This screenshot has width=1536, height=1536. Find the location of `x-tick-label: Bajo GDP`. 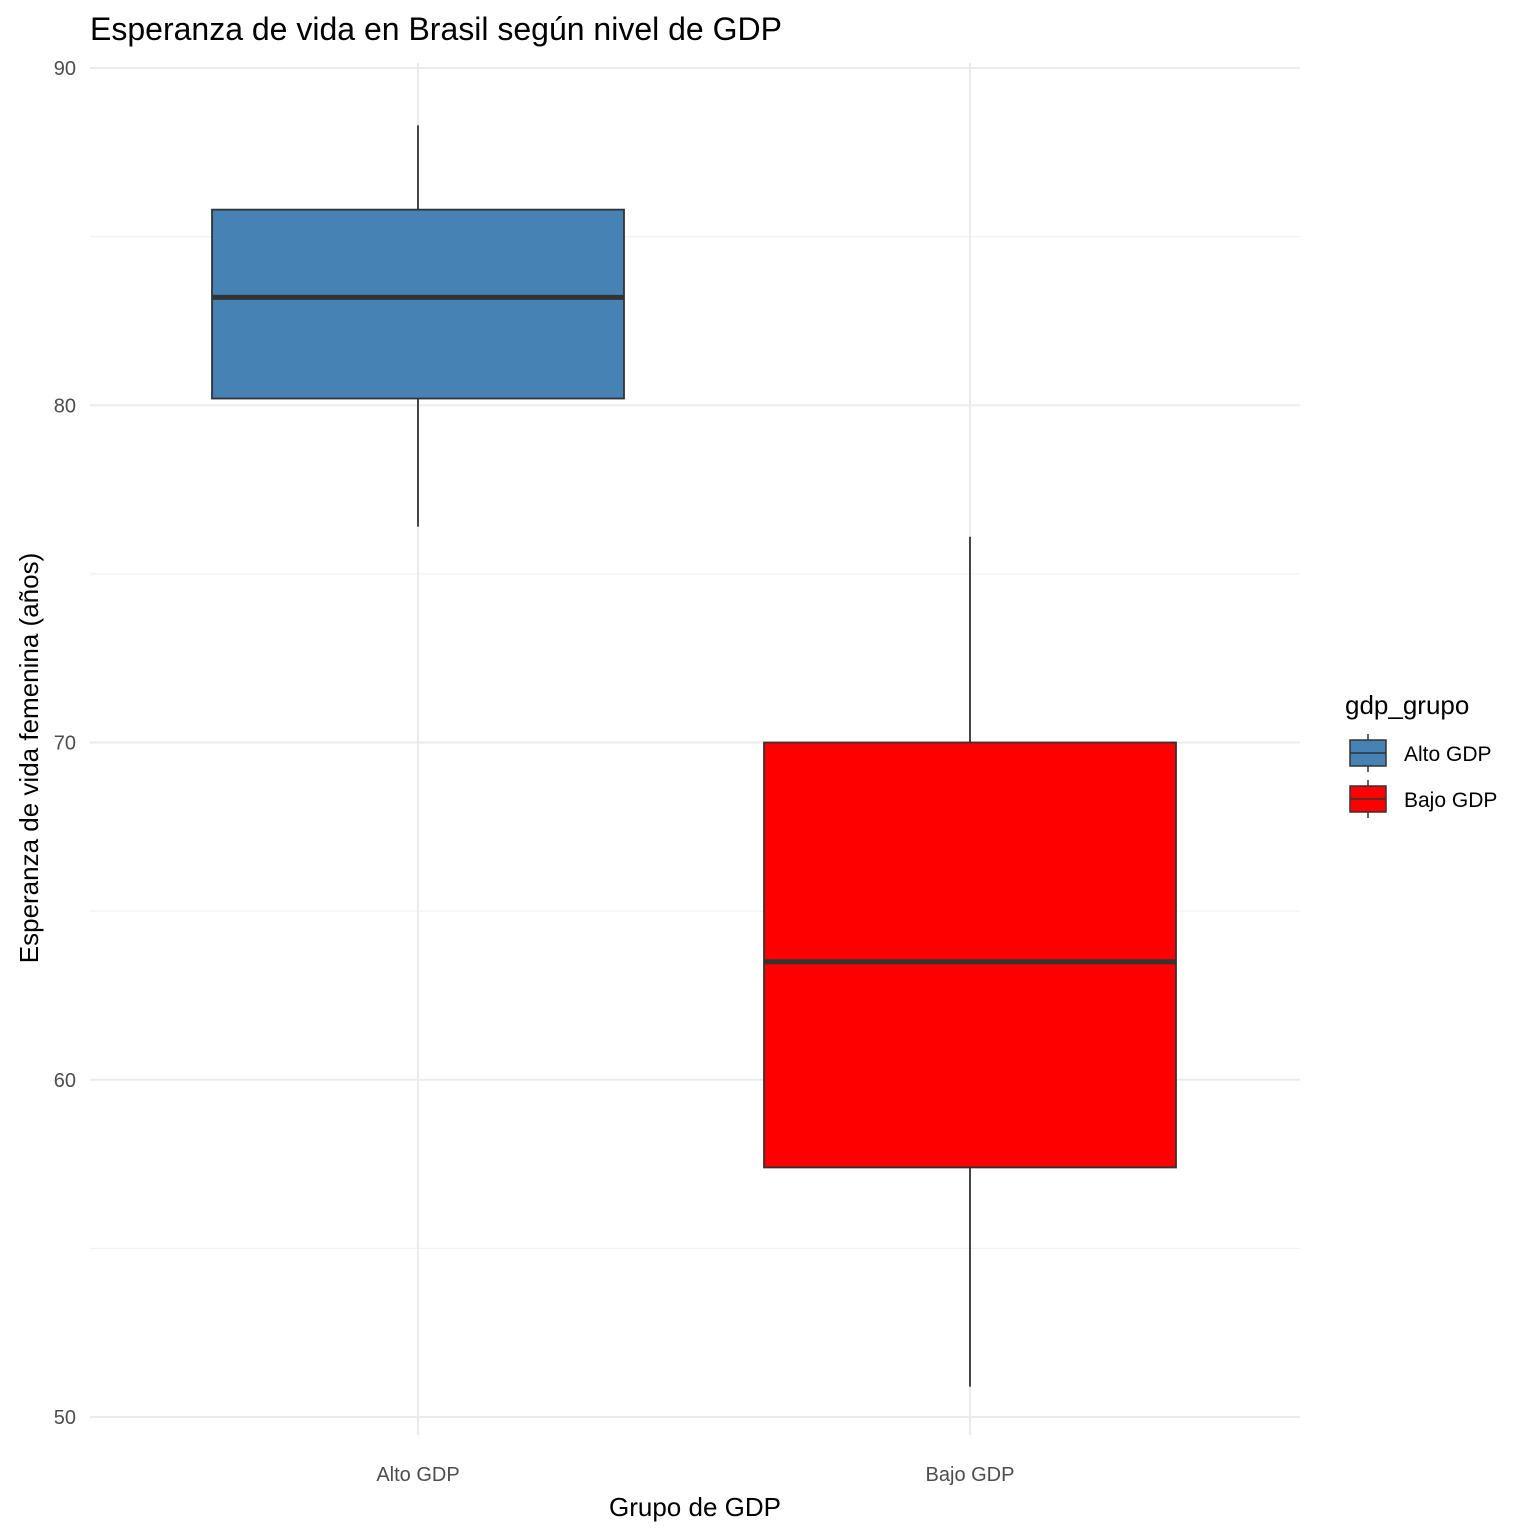

x-tick-label: Bajo GDP is located at coordinates (970, 1475).